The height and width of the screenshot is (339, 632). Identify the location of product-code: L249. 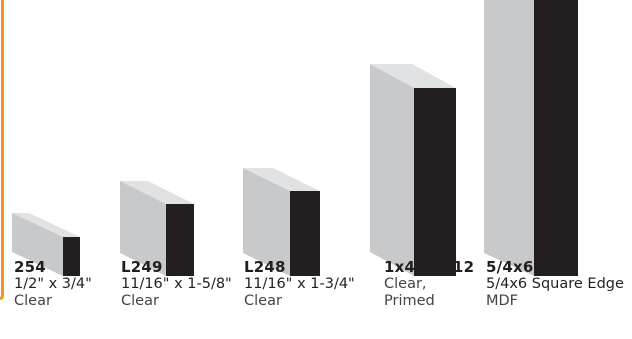
(142, 267).